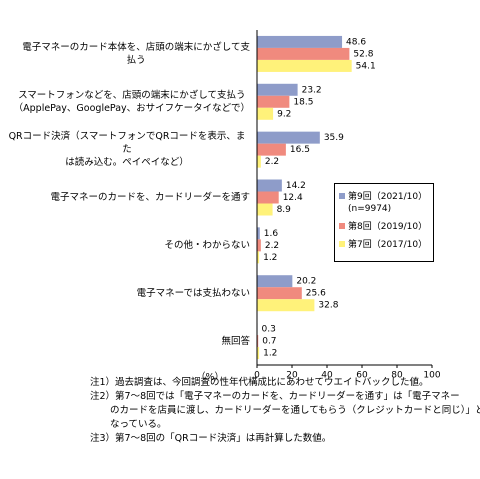  What do you see at coordinates (235, 341) in the screenshot?
I see `category-text: 無回答` at bounding box center [235, 341].